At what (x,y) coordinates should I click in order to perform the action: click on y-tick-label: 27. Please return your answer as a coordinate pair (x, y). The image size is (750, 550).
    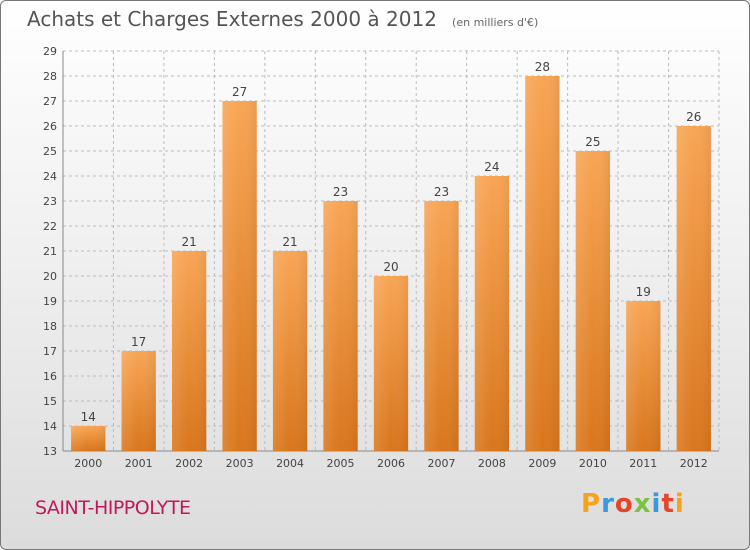
    Looking at the image, I should click on (50, 101).